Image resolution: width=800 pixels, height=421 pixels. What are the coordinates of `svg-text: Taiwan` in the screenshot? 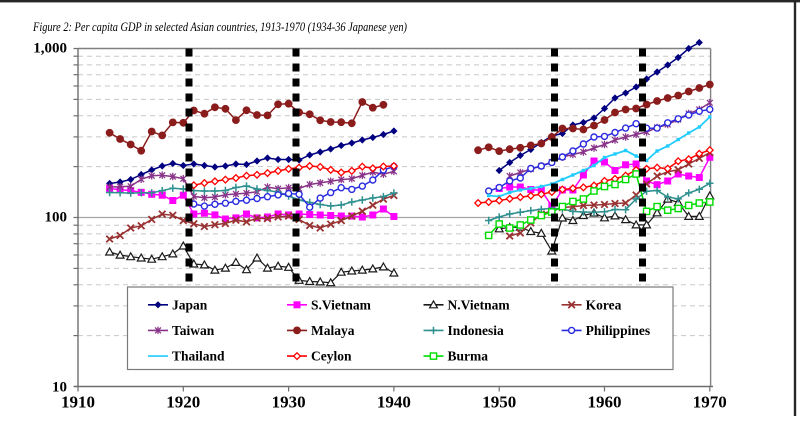 It's located at (193, 330).